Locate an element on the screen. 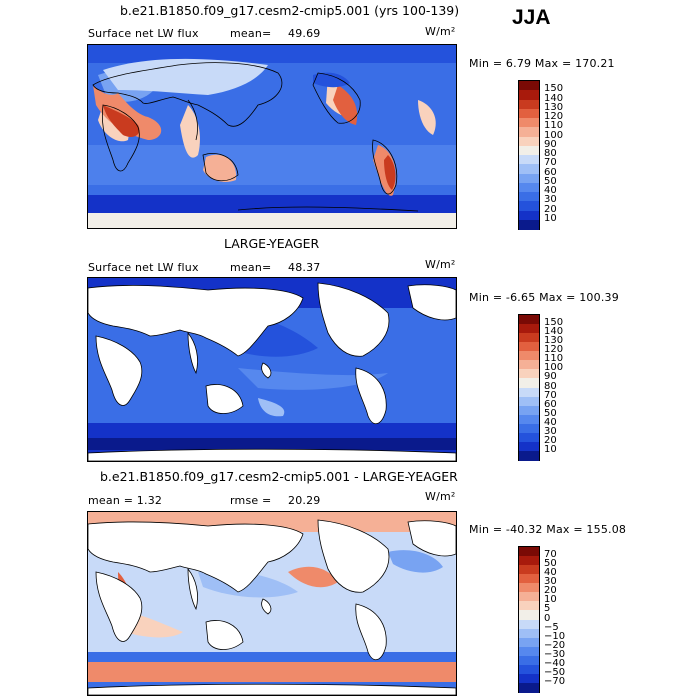 This screenshot has height=700, width=700. panel-3-map is located at coordinates (272, 603).